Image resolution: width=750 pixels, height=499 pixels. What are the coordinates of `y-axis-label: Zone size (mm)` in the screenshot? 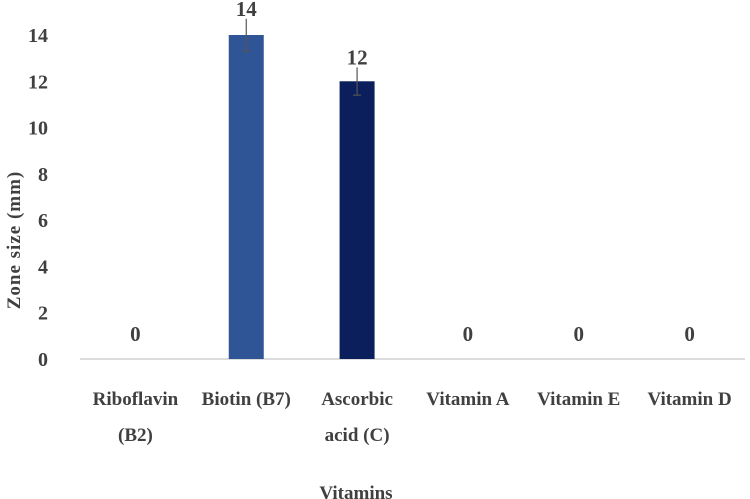 It's located at (14, 240).